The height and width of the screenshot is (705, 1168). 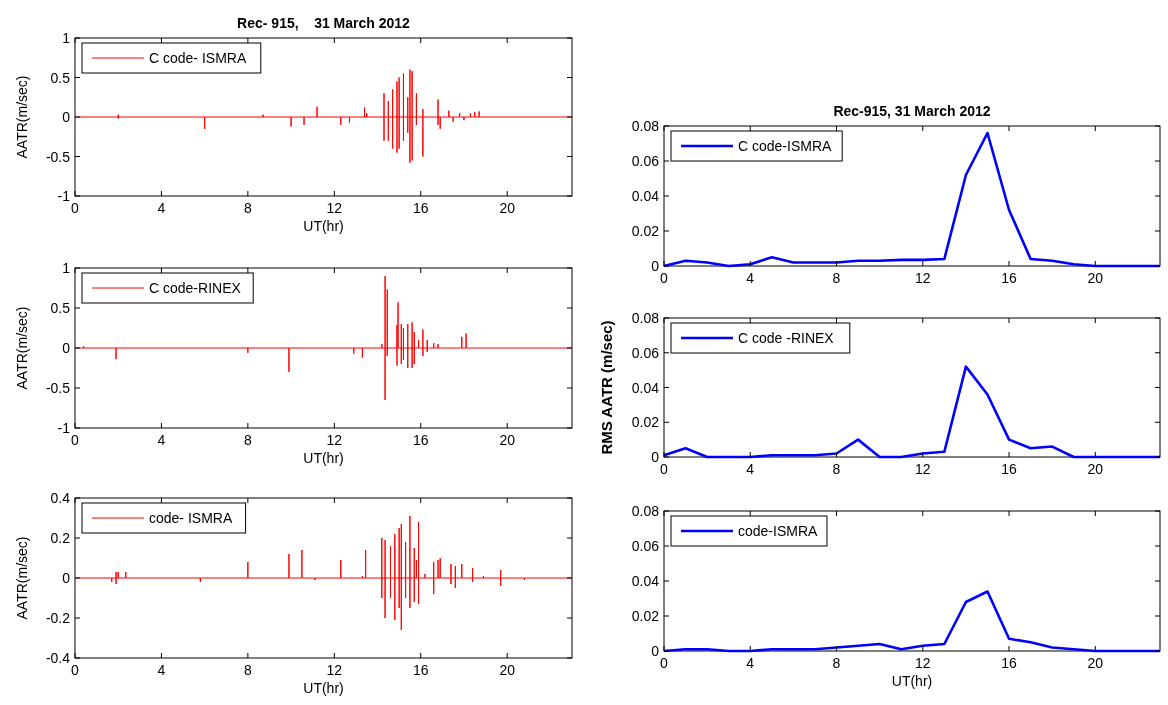 What do you see at coordinates (60, 538) in the screenshot?
I see `y-tick-label: 0.2` at bounding box center [60, 538].